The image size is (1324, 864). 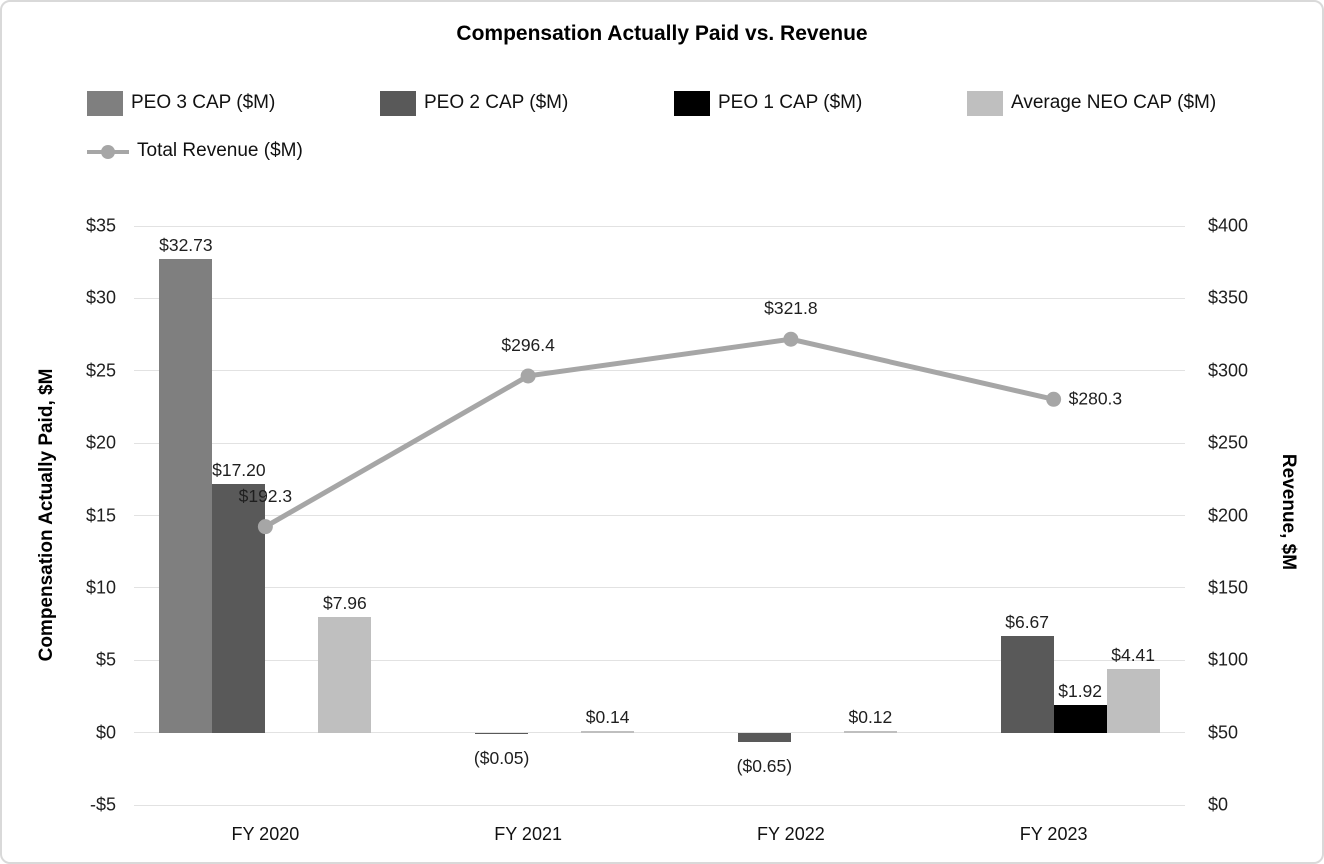 I want to click on legend-item-peo1: PEO 1 CAP ($M), so click(x=768, y=103).